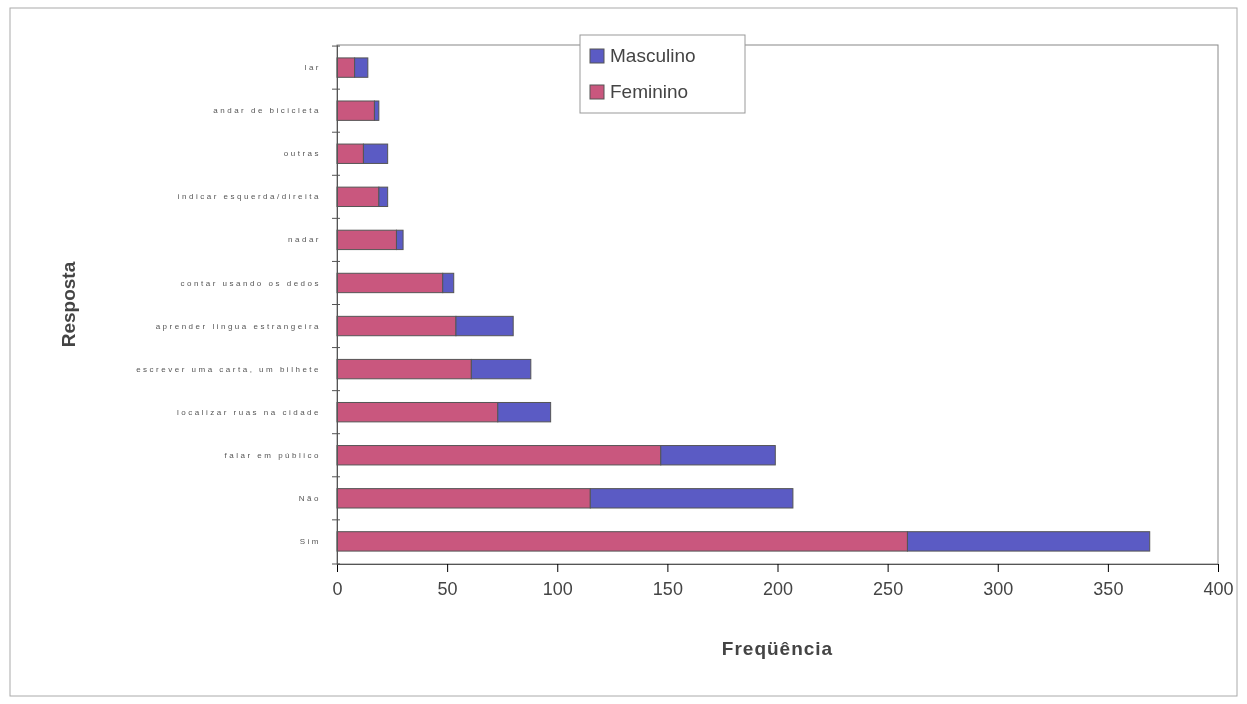 Image resolution: width=1247 pixels, height=704 pixels. What do you see at coordinates (337, 588) in the screenshot?
I see `x-tick-label: 0` at bounding box center [337, 588].